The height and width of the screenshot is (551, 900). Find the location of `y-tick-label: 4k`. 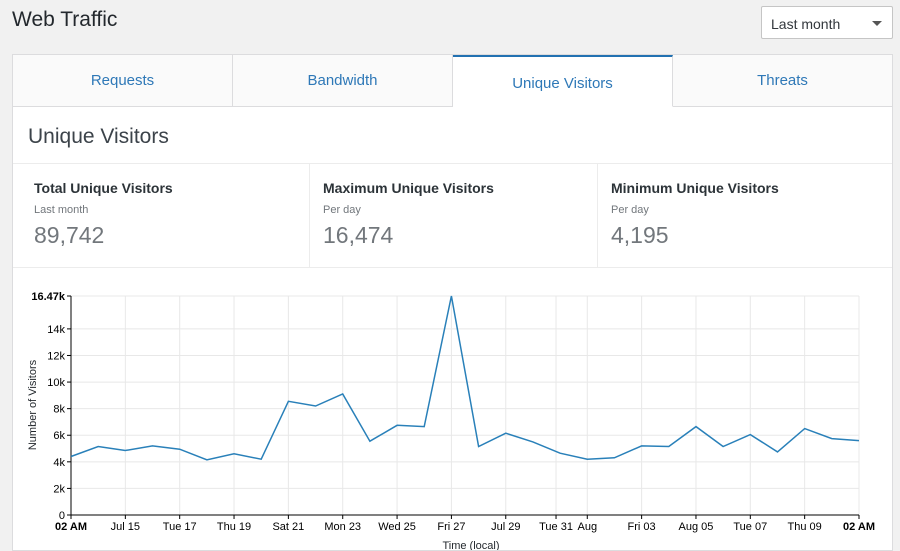

y-tick-label: 4k is located at coordinates (59, 463).